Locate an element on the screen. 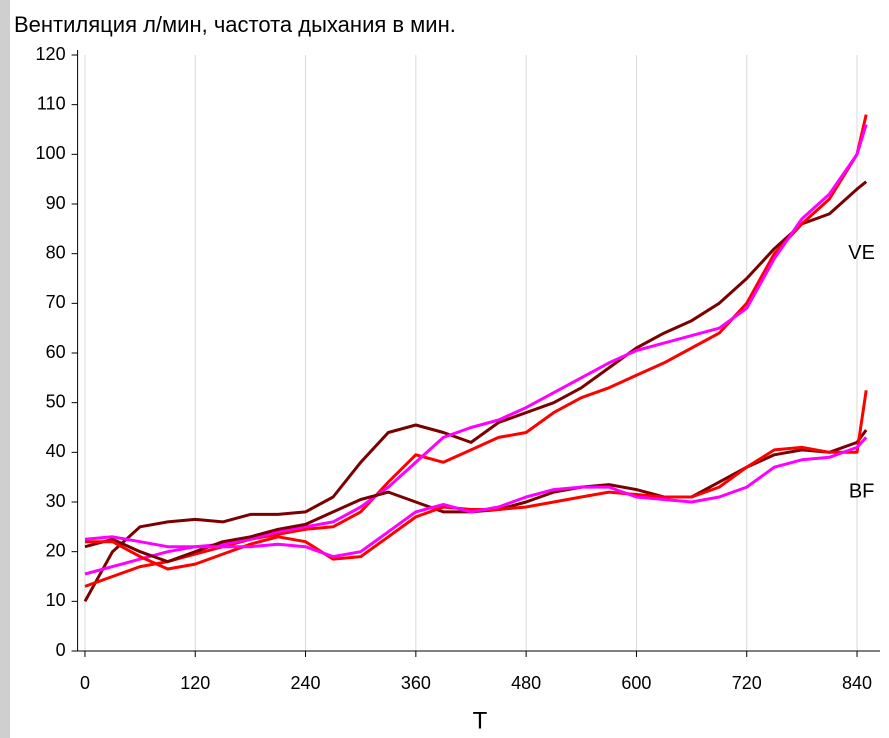 The width and height of the screenshot is (889, 738). y-tick-label: 10 is located at coordinates (56, 600).